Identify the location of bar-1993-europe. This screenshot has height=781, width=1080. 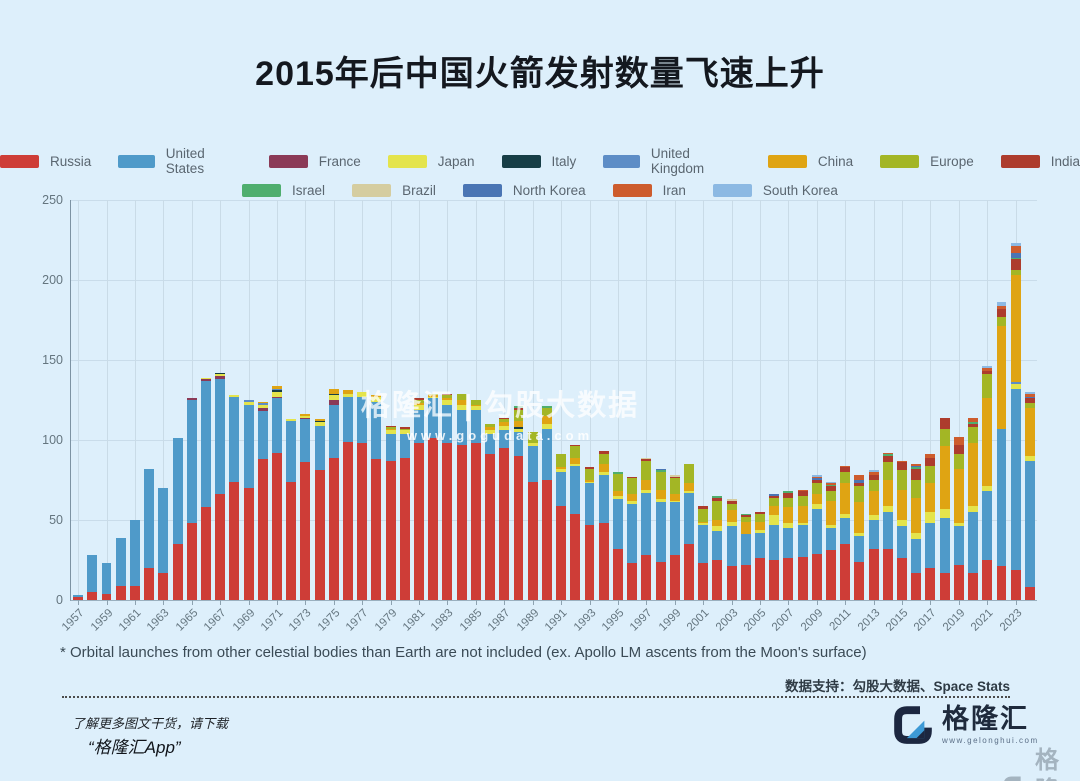
(589, 474).